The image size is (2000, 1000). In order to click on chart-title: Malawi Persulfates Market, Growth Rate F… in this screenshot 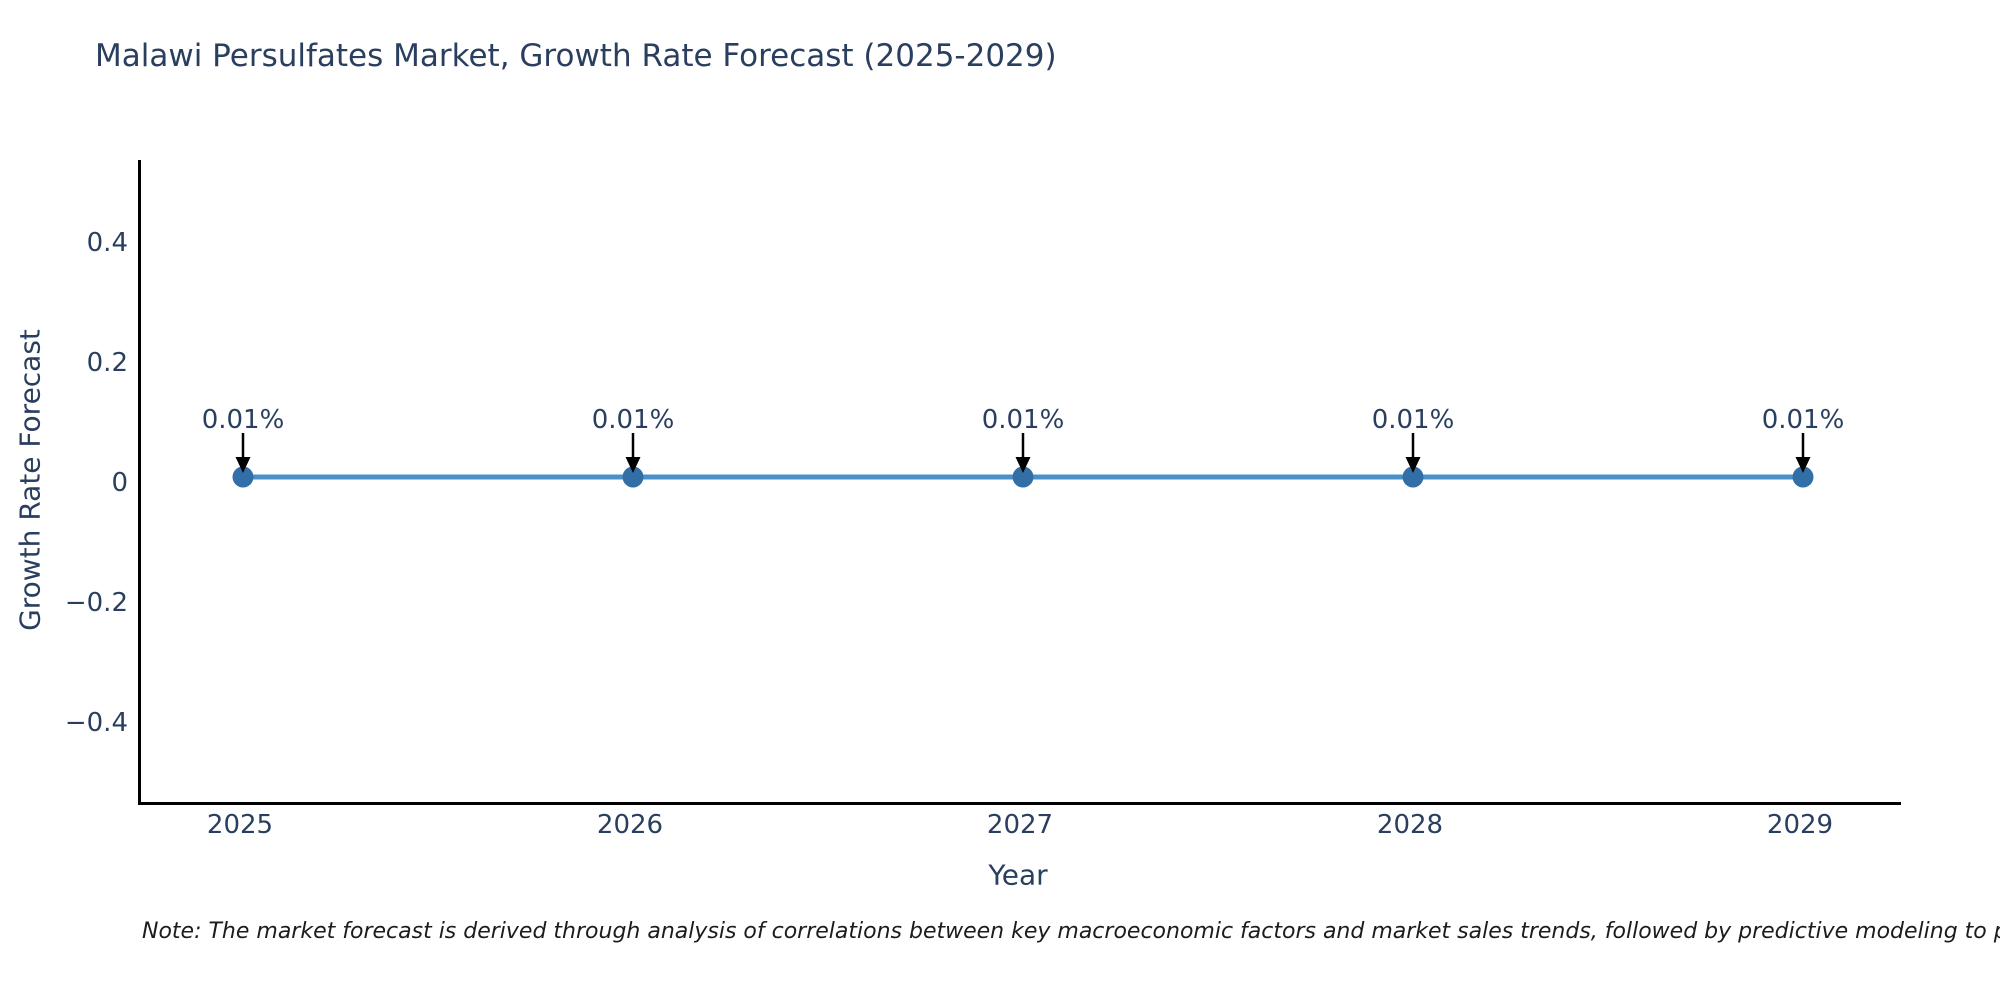, I will do `click(576, 56)`.